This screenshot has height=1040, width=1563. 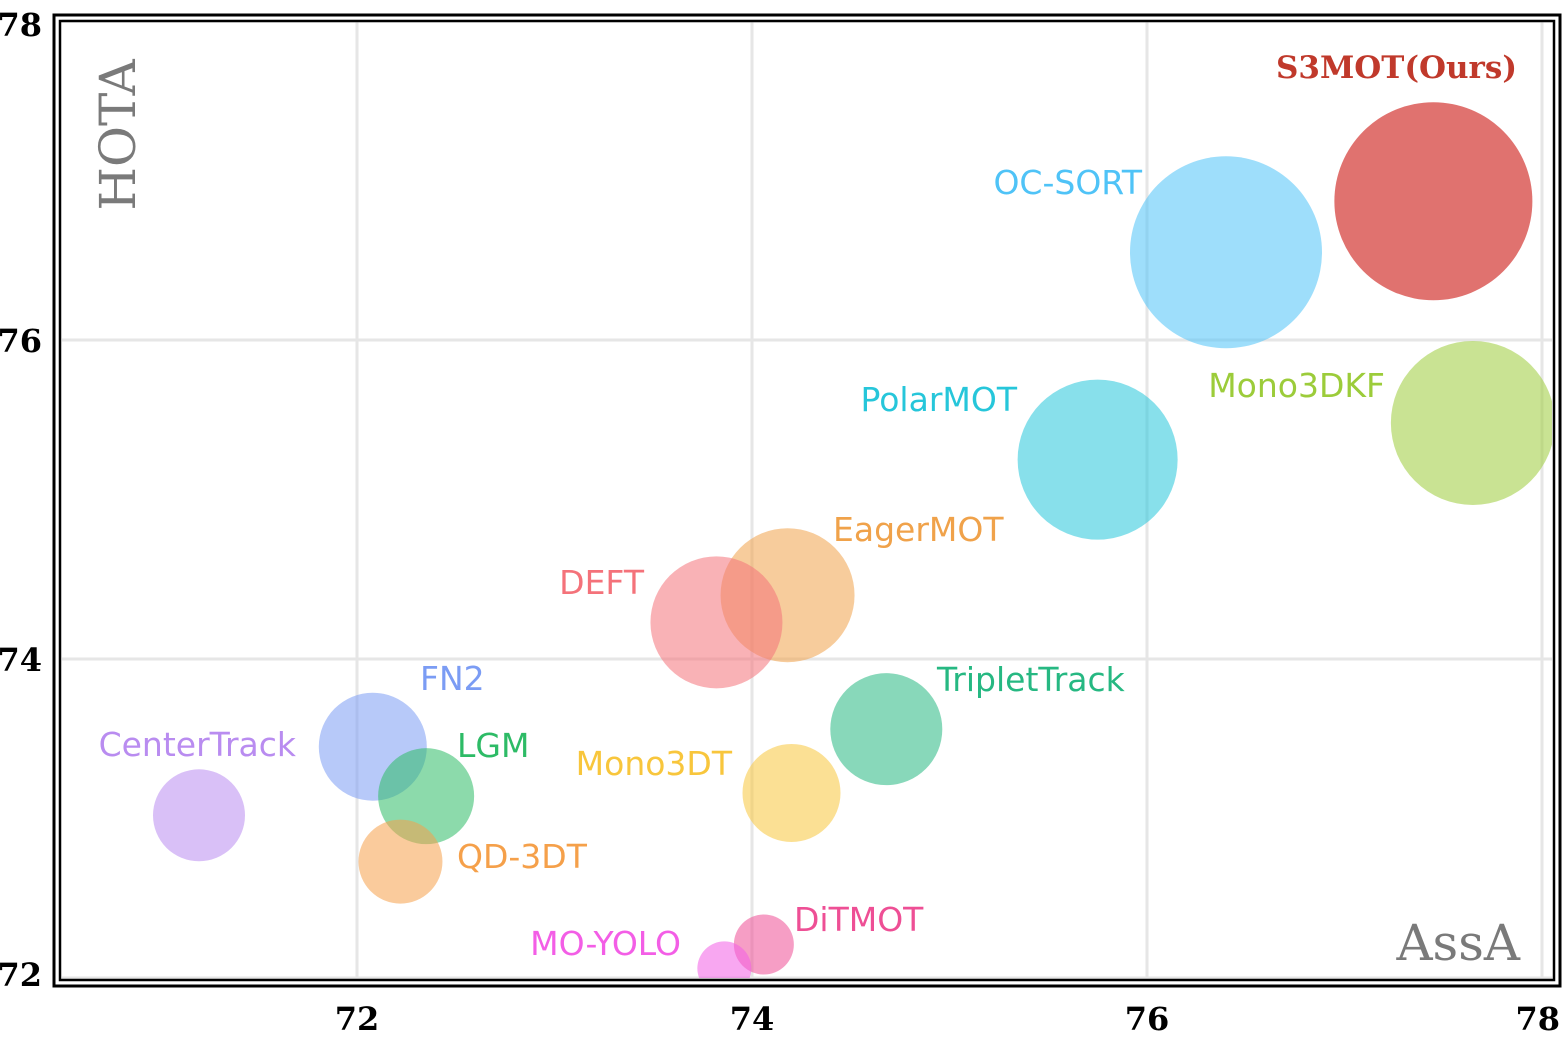 I want to click on bubble-label-mo-yolo: MO-YOLO, so click(x=605, y=943).